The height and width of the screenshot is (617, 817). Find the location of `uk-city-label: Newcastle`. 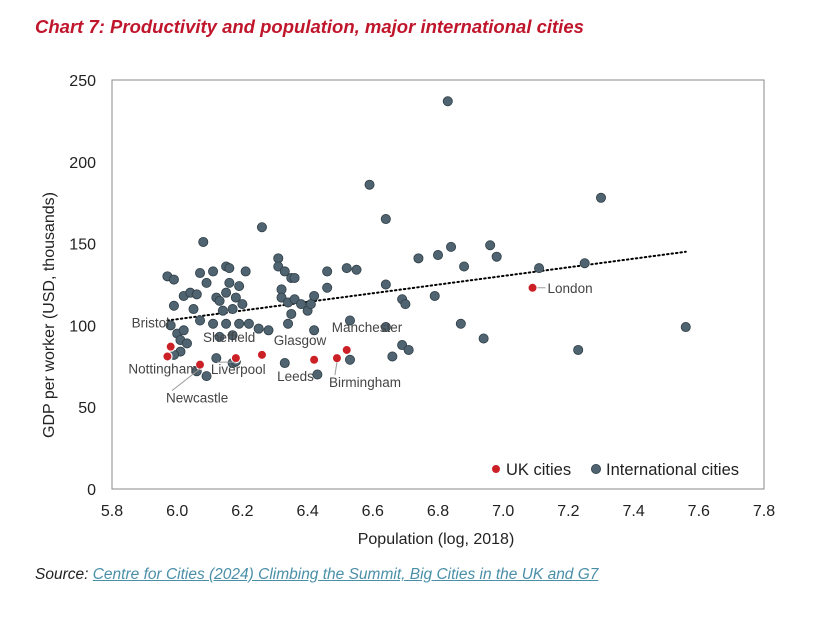

uk-city-label: Newcastle is located at coordinates (197, 398).